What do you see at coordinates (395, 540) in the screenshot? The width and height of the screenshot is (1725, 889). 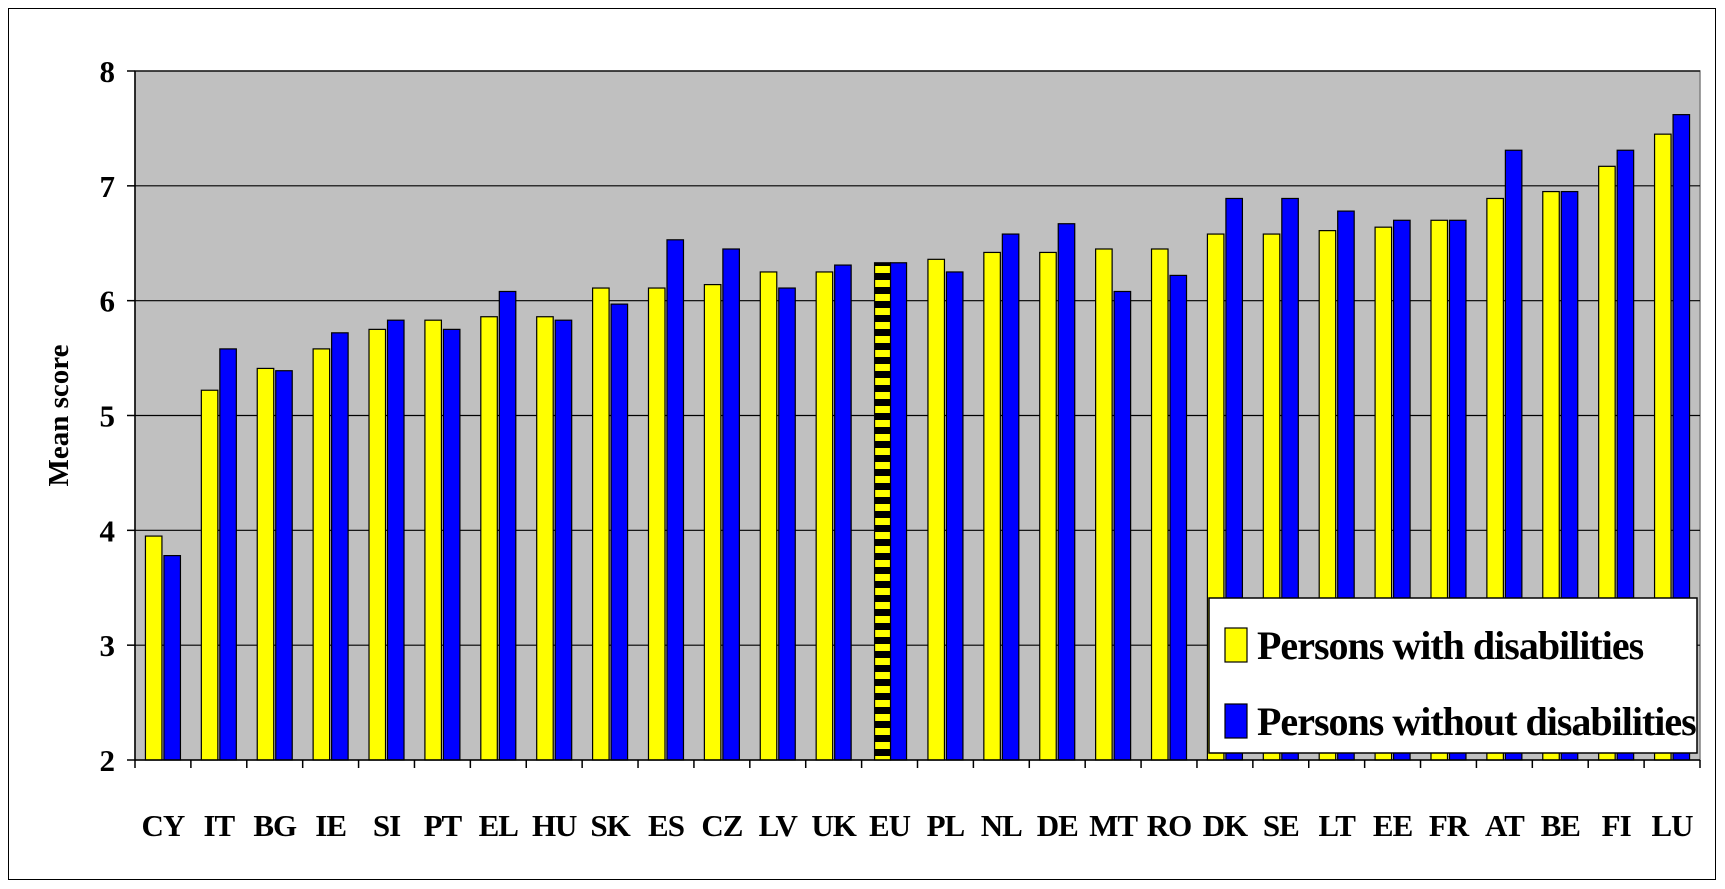 I see `bar-si-without-disabilities` at bounding box center [395, 540].